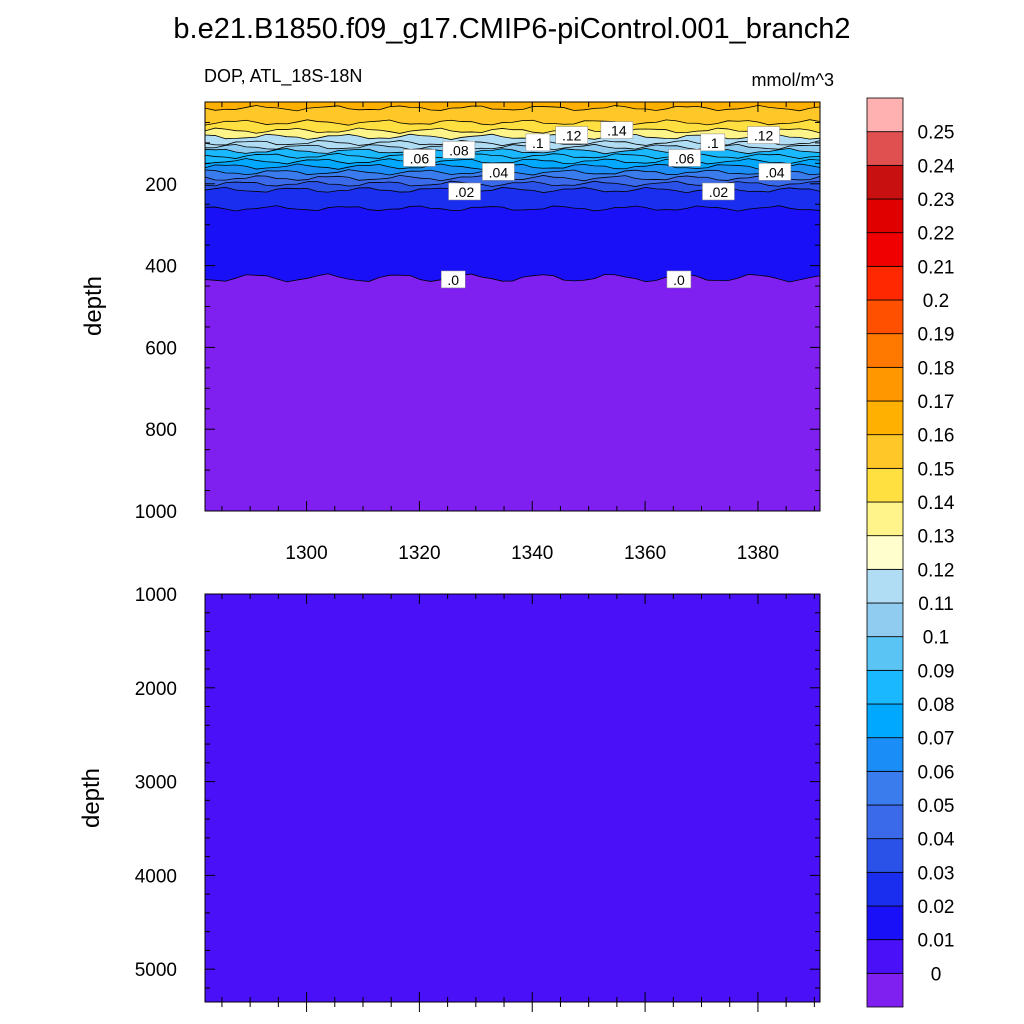  I want to click on colorbar-label: 0.23, so click(936, 200).